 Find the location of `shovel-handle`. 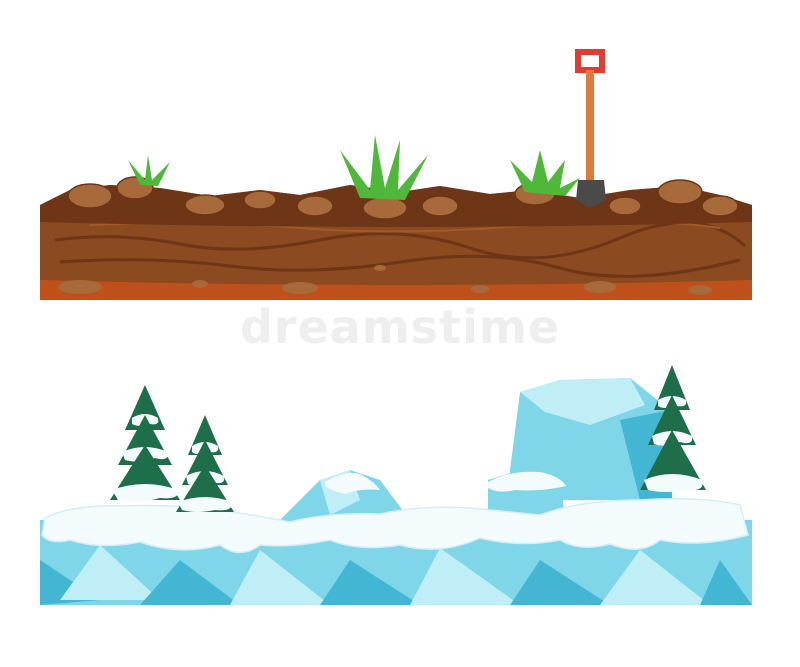

shovel-handle is located at coordinates (590, 125).